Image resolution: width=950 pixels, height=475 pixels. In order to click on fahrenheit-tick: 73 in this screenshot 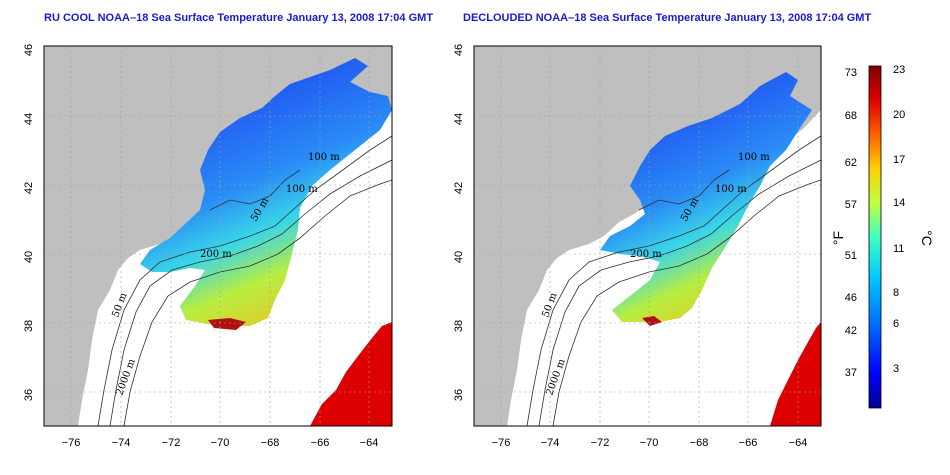, I will do `click(851, 73)`.